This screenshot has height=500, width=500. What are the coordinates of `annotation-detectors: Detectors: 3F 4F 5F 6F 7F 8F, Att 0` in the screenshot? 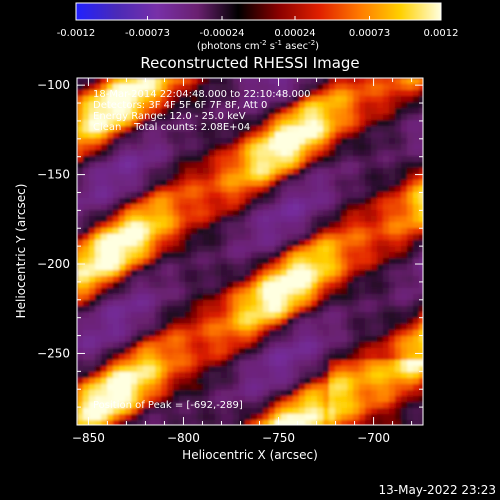 It's located at (180, 105).